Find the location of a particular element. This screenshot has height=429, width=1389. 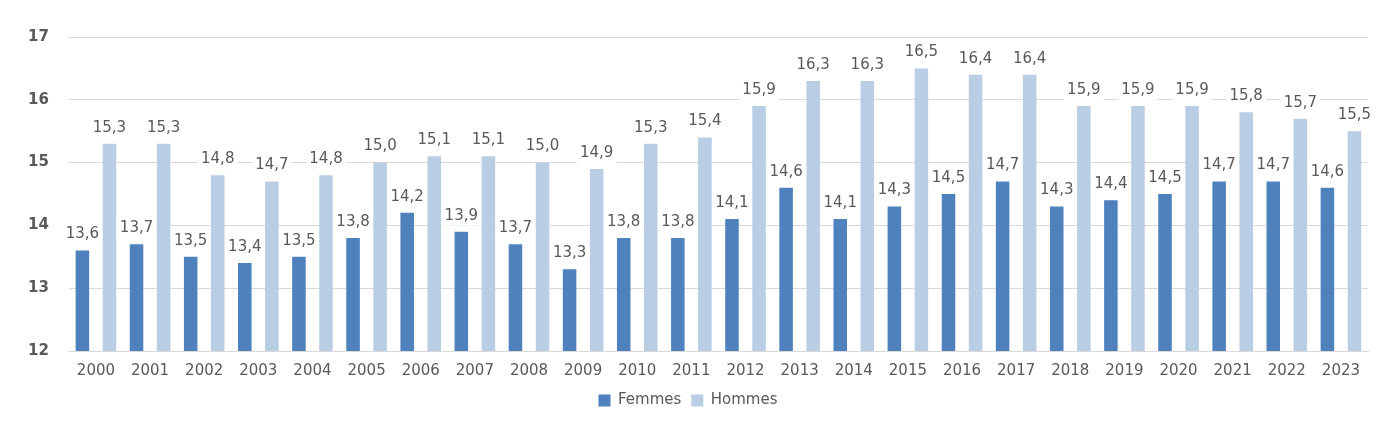

x-tick-label: 2005 is located at coordinates (366, 369).